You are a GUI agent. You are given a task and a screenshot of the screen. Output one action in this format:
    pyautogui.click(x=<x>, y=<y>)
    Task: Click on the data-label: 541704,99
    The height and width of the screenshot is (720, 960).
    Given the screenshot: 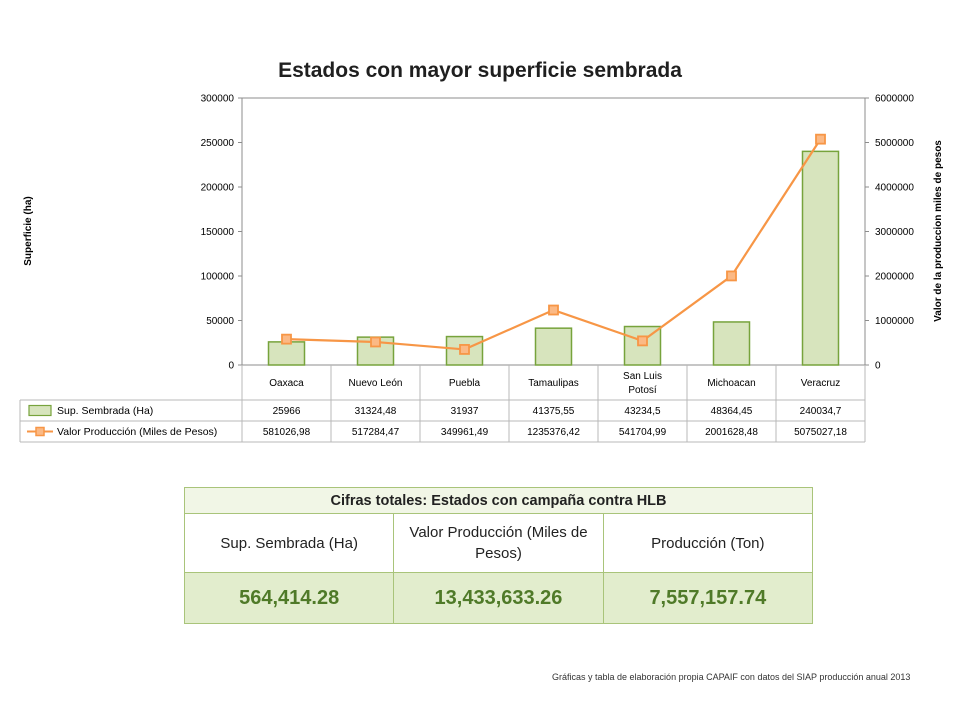 What is the action you would take?
    pyautogui.click(x=643, y=432)
    